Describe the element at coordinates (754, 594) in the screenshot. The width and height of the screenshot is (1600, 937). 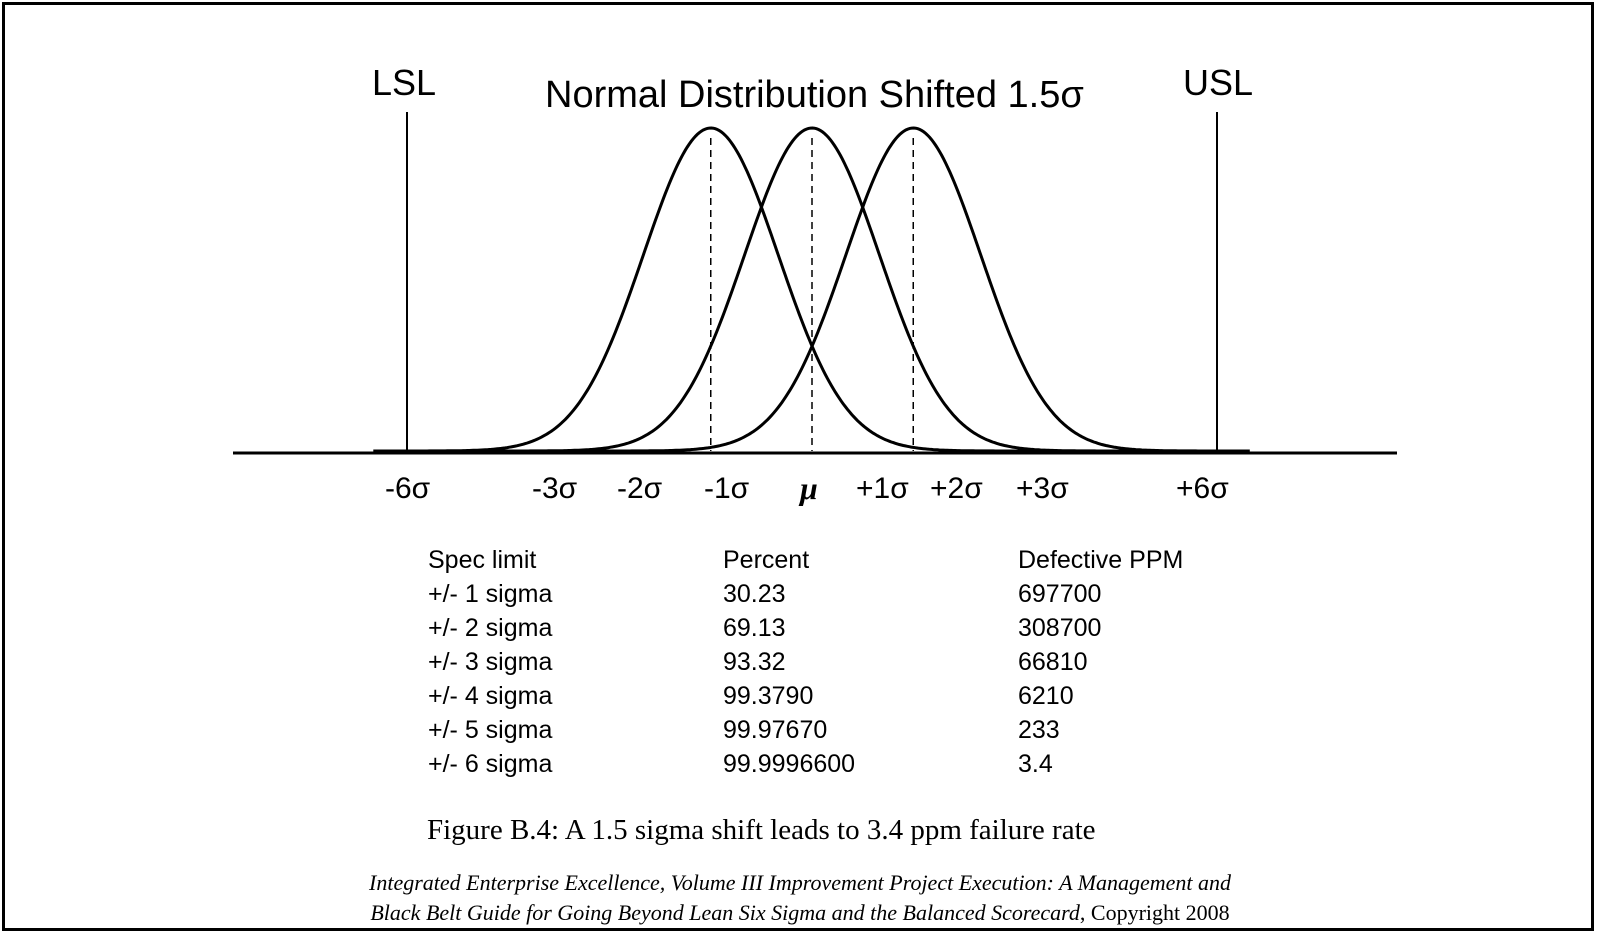
I see `table-cell-percent: 30.23` at that location.